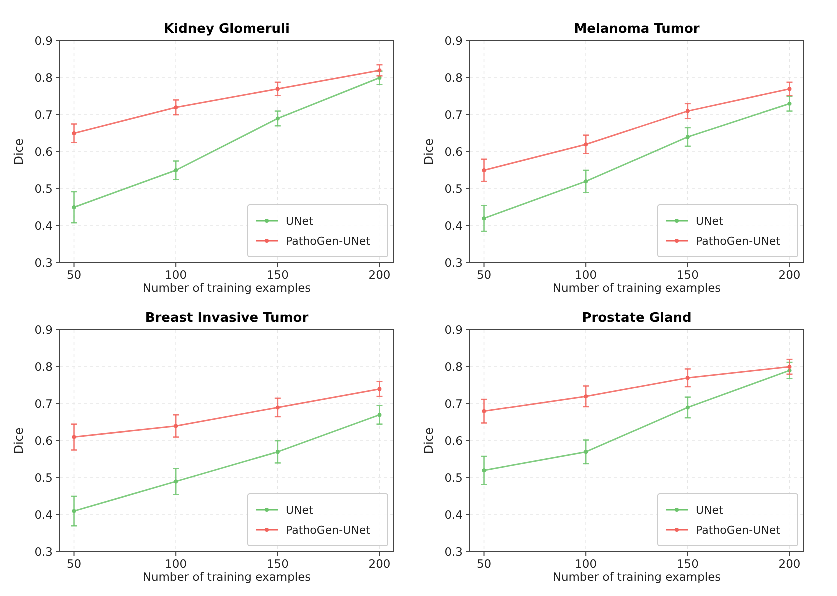  What do you see at coordinates (227, 29) in the screenshot?
I see `chart-title: Kidney Glomeruli` at bounding box center [227, 29].